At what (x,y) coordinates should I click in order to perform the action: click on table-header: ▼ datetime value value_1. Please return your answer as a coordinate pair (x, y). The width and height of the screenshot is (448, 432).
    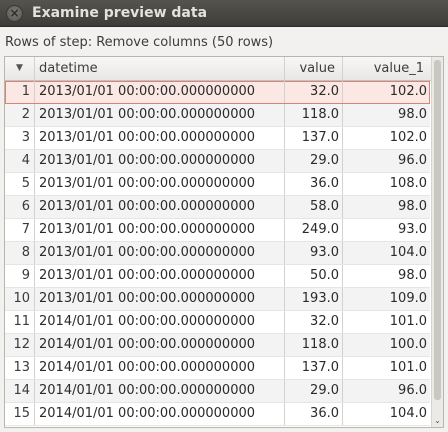
    Looking at the image, I should click on (224, 69).